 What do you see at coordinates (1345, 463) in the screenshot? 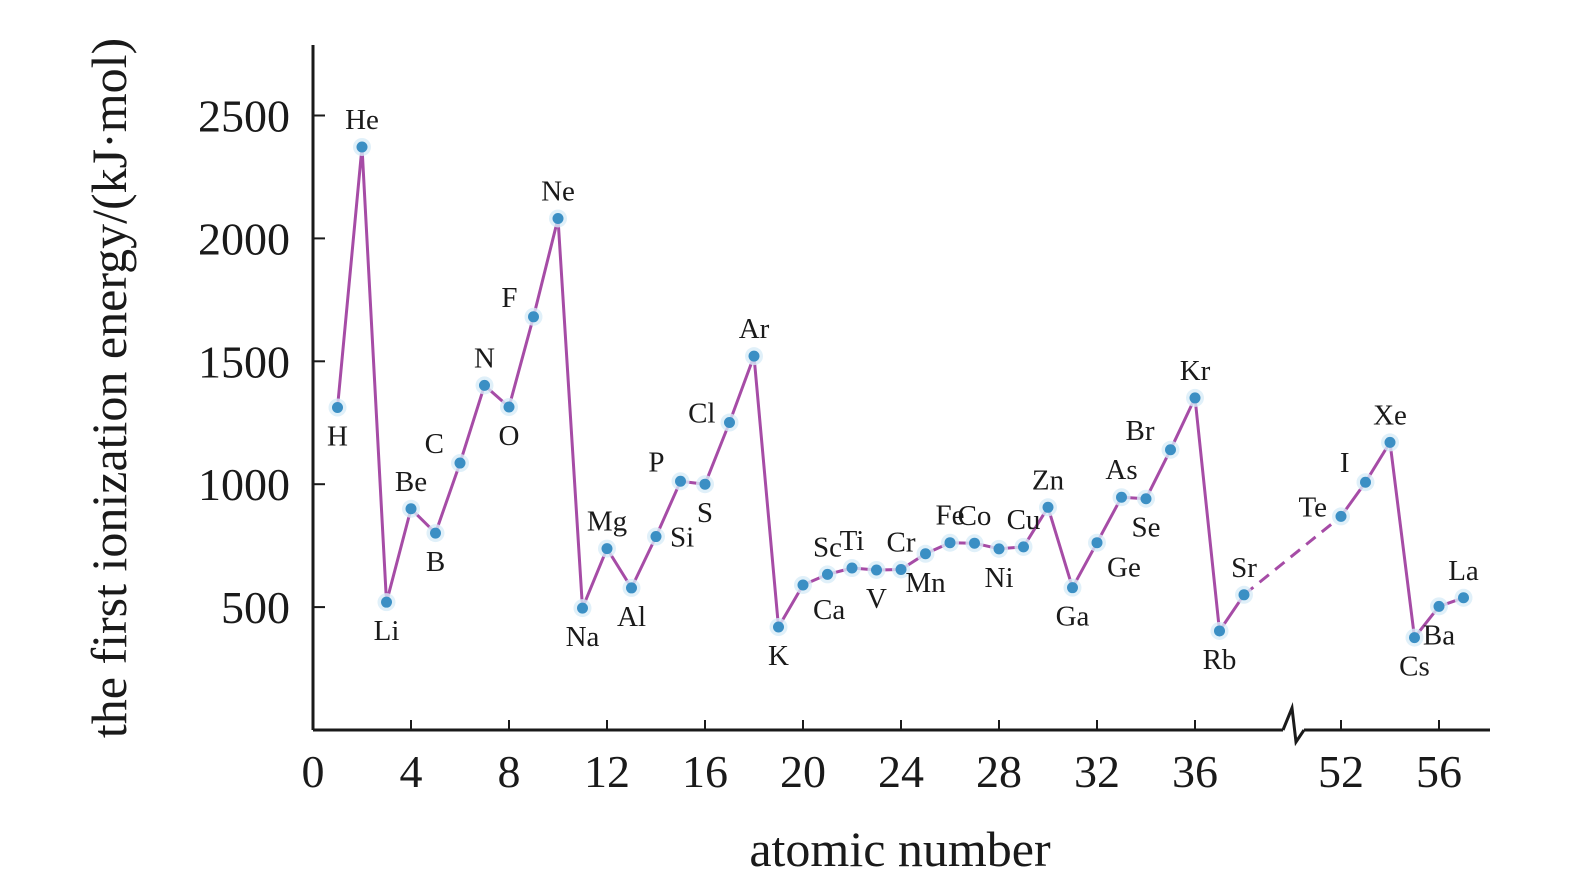
I see `data-point-label: I` at bounding box center [1345, 463].